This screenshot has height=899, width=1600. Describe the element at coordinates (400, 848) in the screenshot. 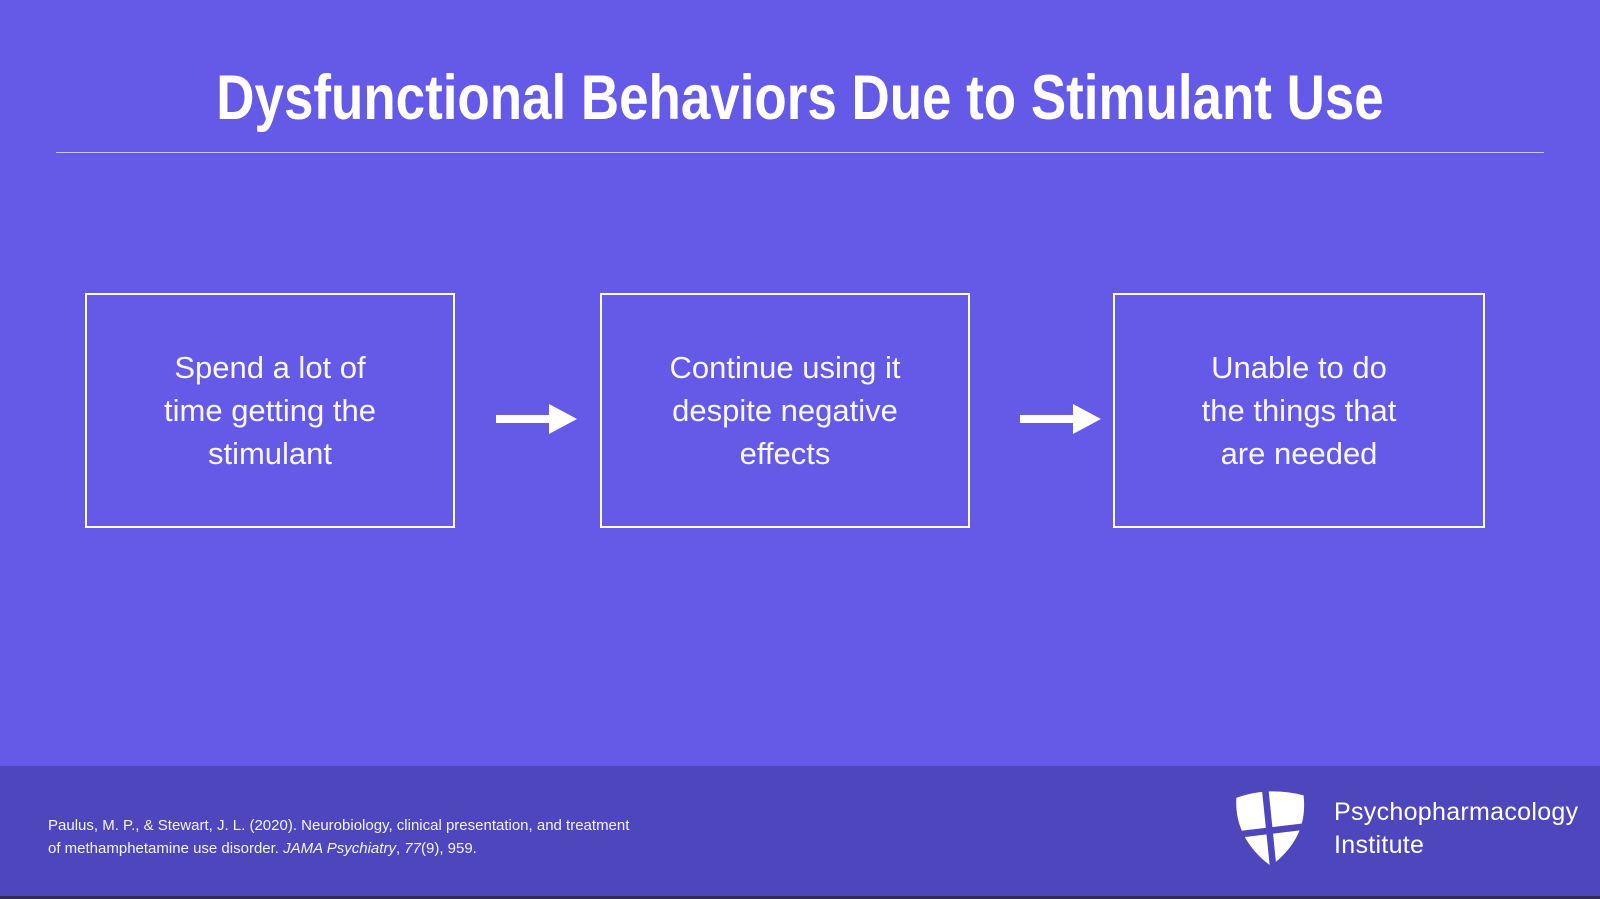

I see `citation-sep: ,` at that location.